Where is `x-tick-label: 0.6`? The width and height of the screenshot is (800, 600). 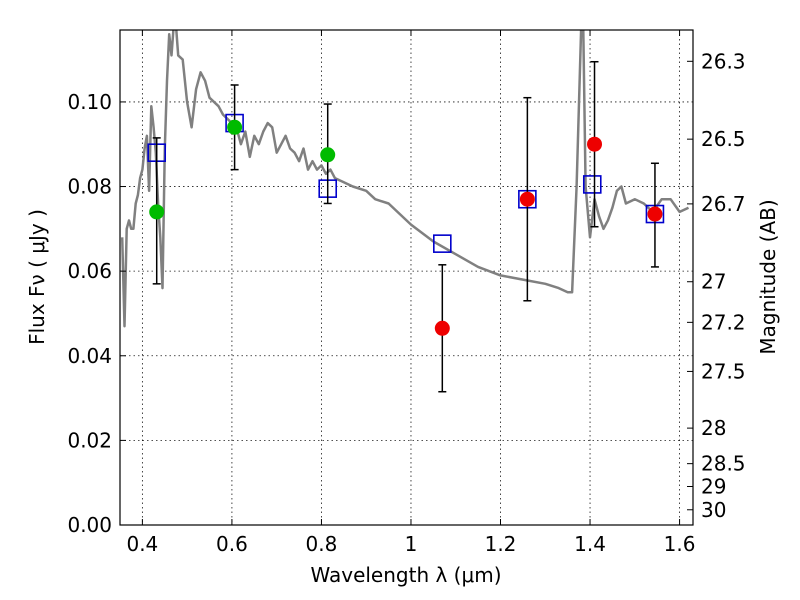
x-tick-label: 0.6 is located at coordinates (232, 544).